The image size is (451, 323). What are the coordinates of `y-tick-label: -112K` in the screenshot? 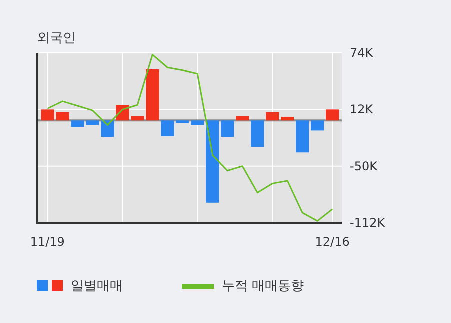 It's located at (368, 223).